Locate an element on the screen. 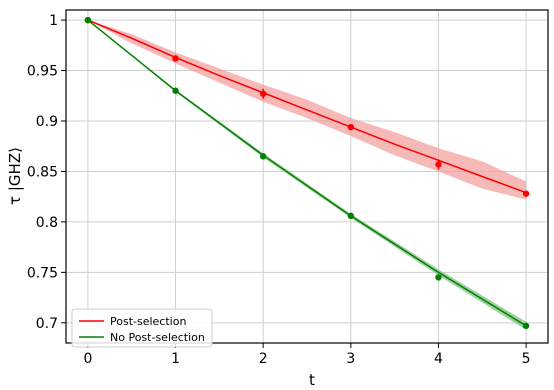 The width and height of the screenshot is (554, 390). y-tick-label: 0.75 is located at coordinates (42, 273).